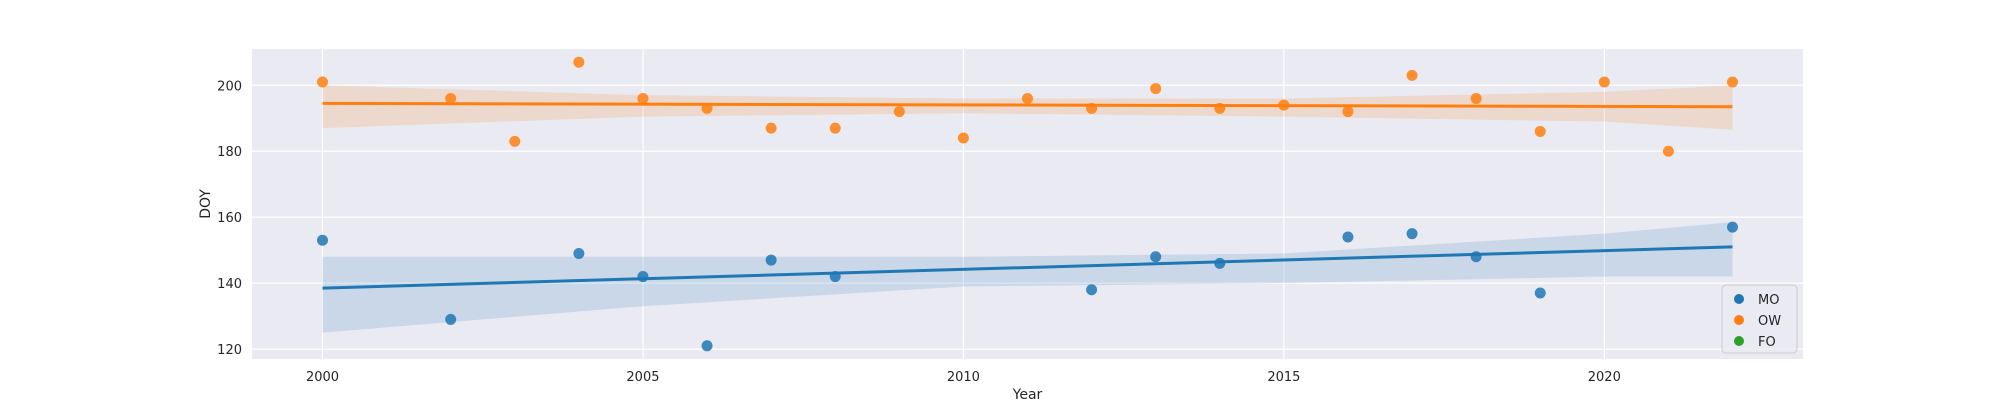 Image resolution: width=2000 pixels, height=400 pixels. I want to click on y-tick-label: 140, so click(229, 284).